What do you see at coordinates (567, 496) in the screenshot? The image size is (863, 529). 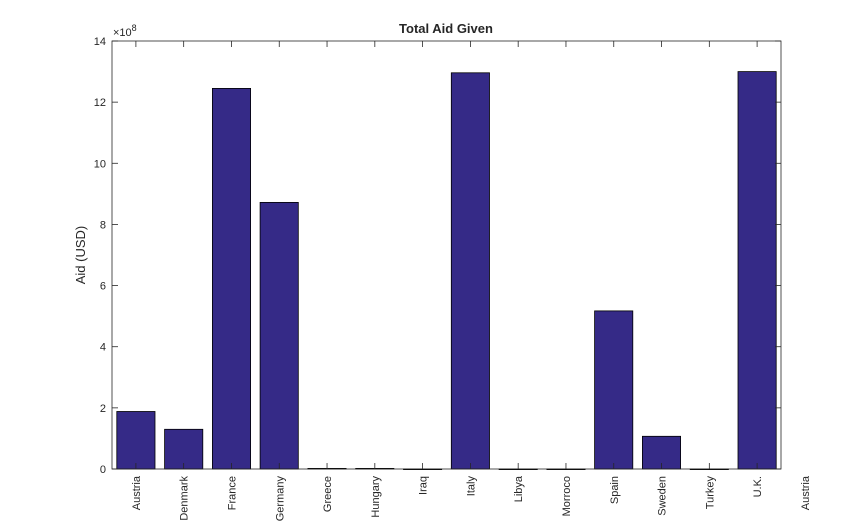 I see `x-tick-label: Morroco` at bounding box center [567, 496].